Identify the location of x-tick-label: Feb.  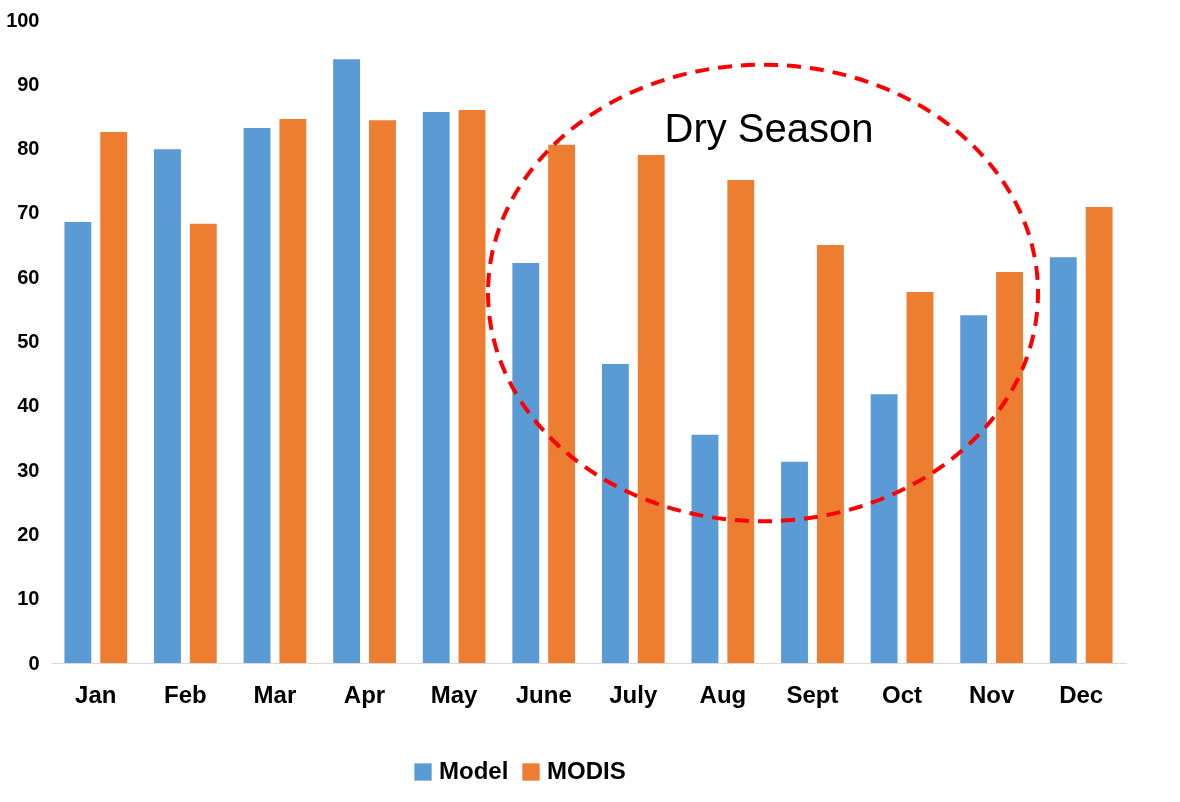
(185, 694).